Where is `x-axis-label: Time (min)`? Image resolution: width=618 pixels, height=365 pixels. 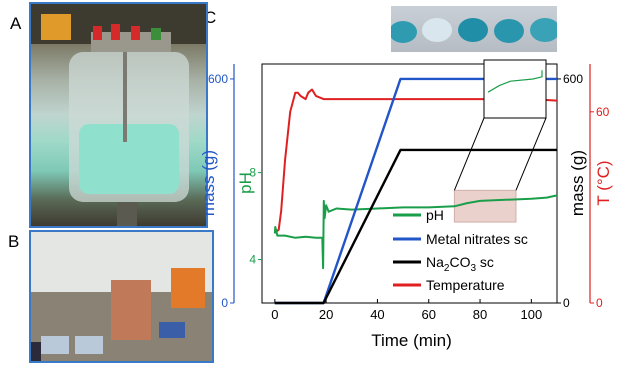
x-axis-label: Time (min) is located at coordinates (411, 340).